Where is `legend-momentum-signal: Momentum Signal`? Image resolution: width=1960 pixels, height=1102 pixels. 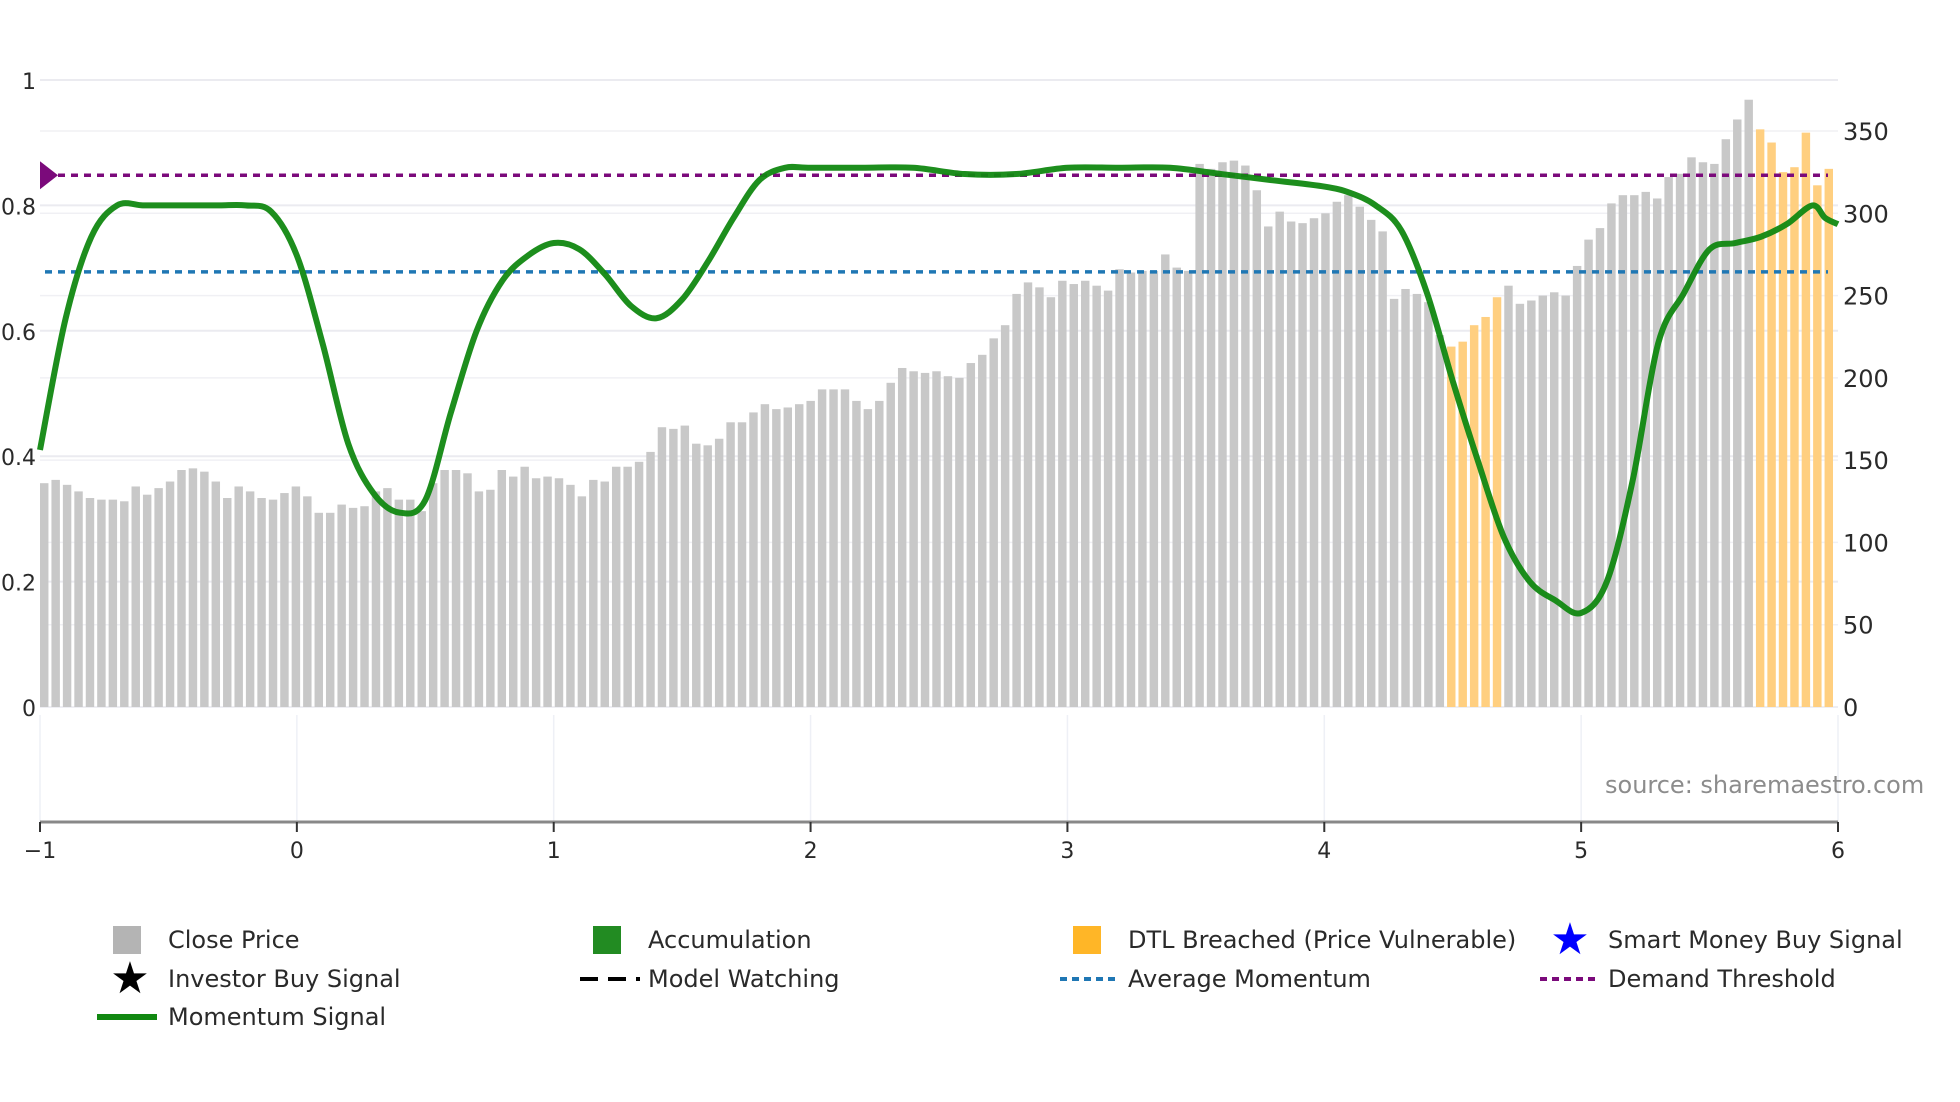
legend-momentum-signal: Momentum Signal is located at coordinates (241, 1017).